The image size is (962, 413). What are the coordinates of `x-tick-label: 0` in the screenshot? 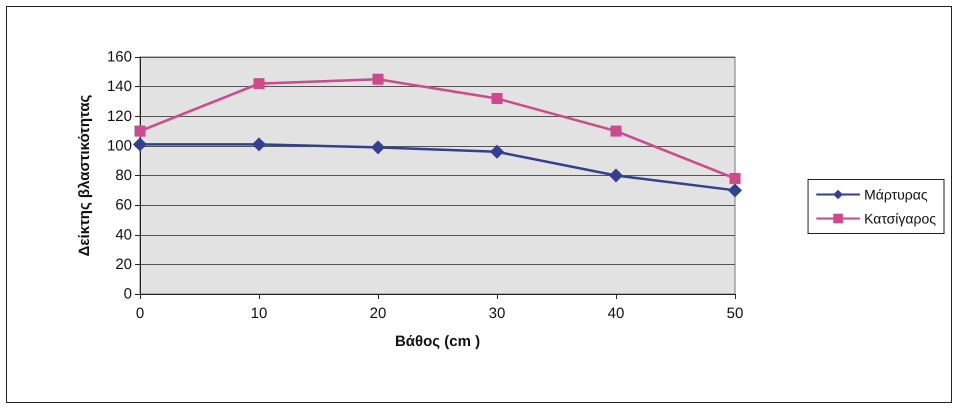 It's located at (140, 313).